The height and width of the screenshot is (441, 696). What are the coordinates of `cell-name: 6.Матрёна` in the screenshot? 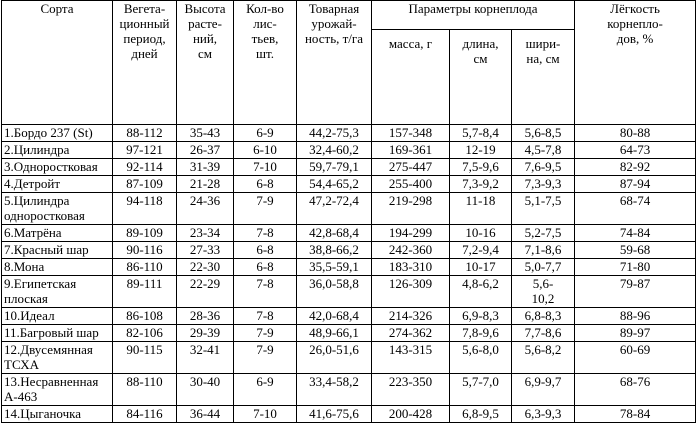 It's located at (57, 233).